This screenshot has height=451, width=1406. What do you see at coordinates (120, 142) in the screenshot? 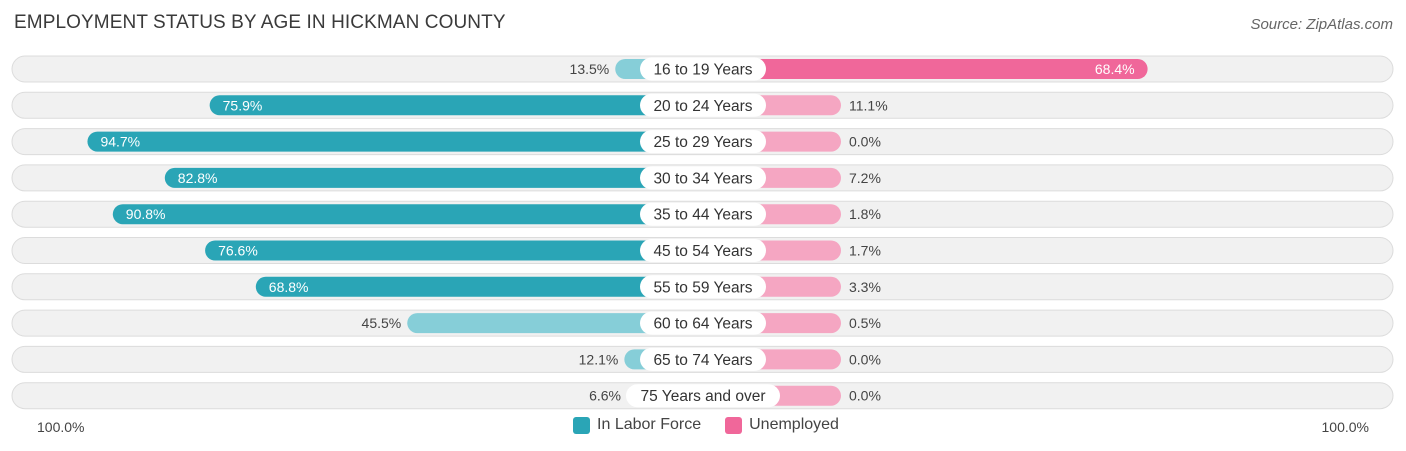
I see `labor-value-label: 94.7%` at bounding box center [120, 142].